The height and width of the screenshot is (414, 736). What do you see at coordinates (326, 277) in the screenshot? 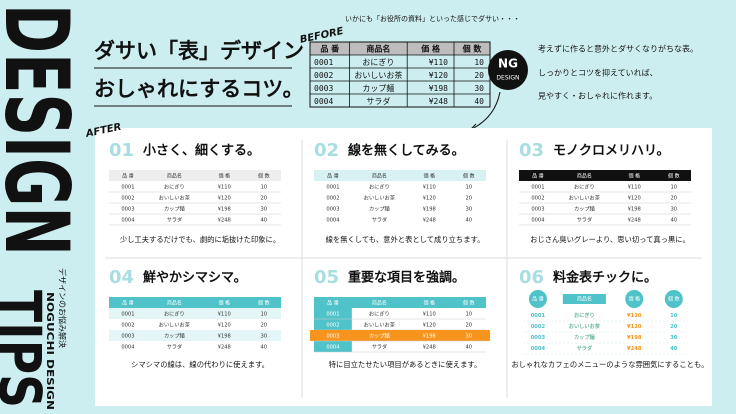
I see `tip-number: 05` at bounding box center [326, 277].